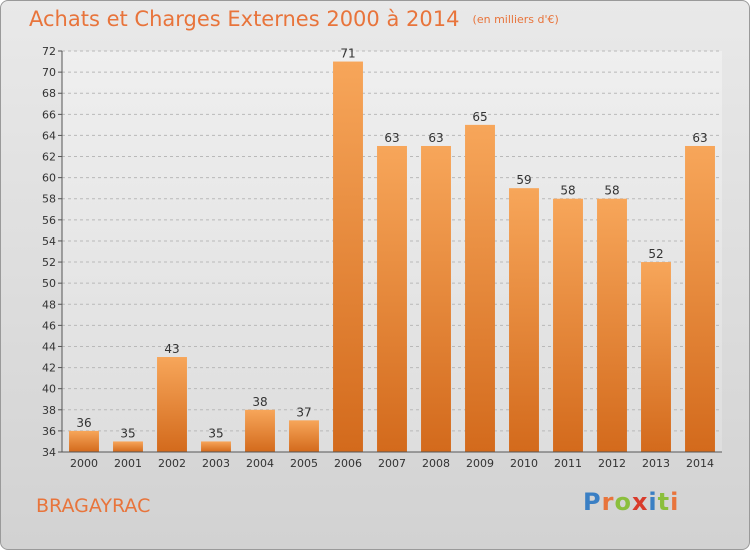 The width and height of the screenshot is (750, 550). Describe the element at coordinates (260, 430) in the screenshot. I see `bar-2004` at that location.